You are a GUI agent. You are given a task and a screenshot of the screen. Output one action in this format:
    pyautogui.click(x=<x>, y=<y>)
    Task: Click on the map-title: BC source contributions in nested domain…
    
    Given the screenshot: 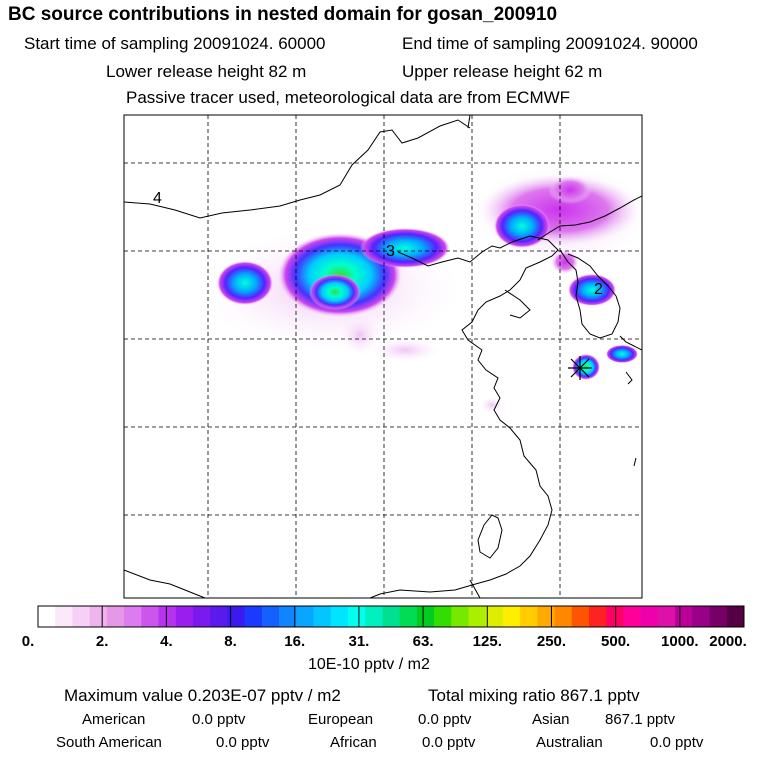 What is the action you would take?
    pyautogui.click(x=283, y=14)
    